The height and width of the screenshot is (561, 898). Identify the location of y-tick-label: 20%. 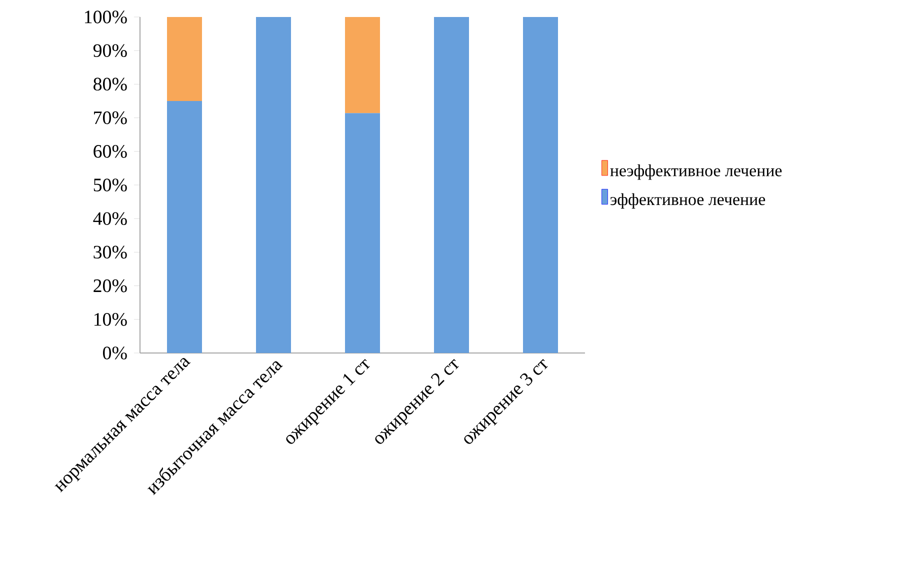
(110, 285).